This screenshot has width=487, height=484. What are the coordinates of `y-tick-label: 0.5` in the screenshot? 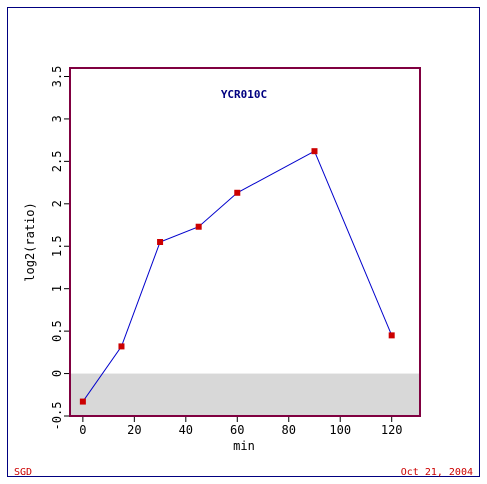 It's located at (57, 331).